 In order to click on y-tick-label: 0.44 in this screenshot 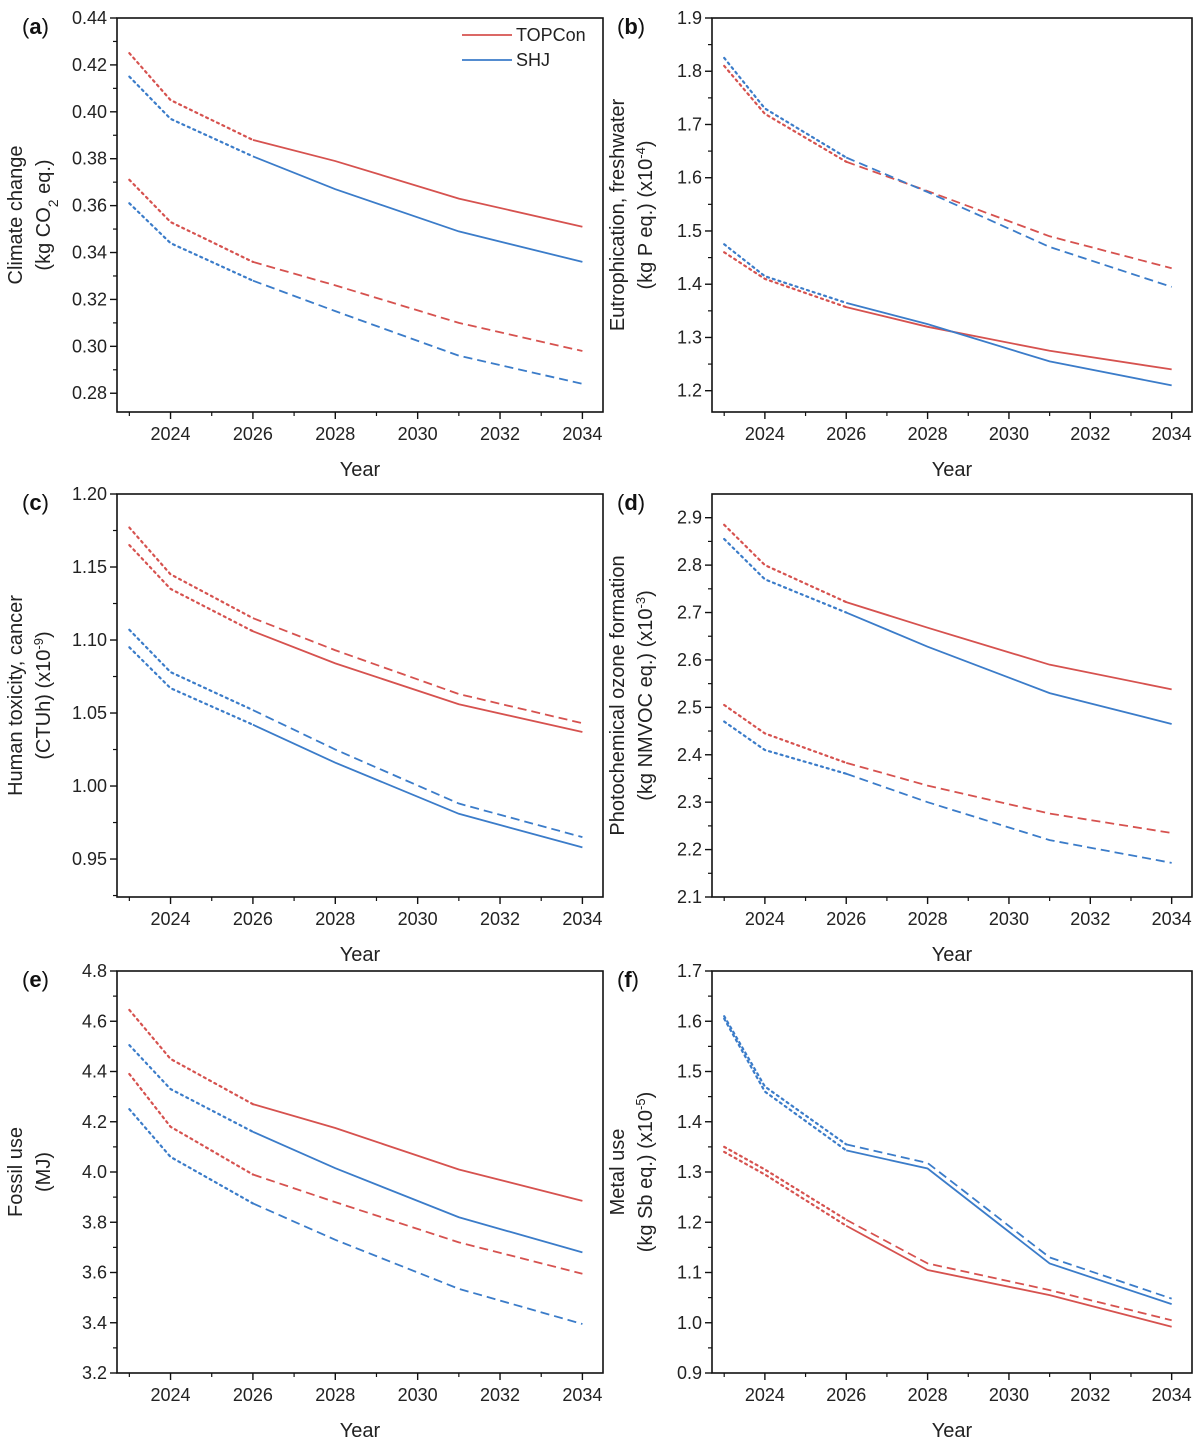, I will do `click(89, 18)`.